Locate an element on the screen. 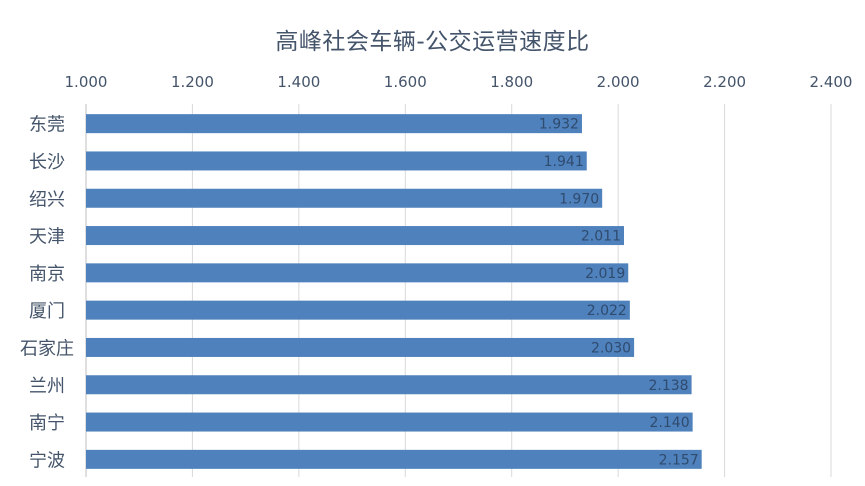 The image size is (865, 486). x-tick-label: 1.800 is located at coordinates (511, 82).